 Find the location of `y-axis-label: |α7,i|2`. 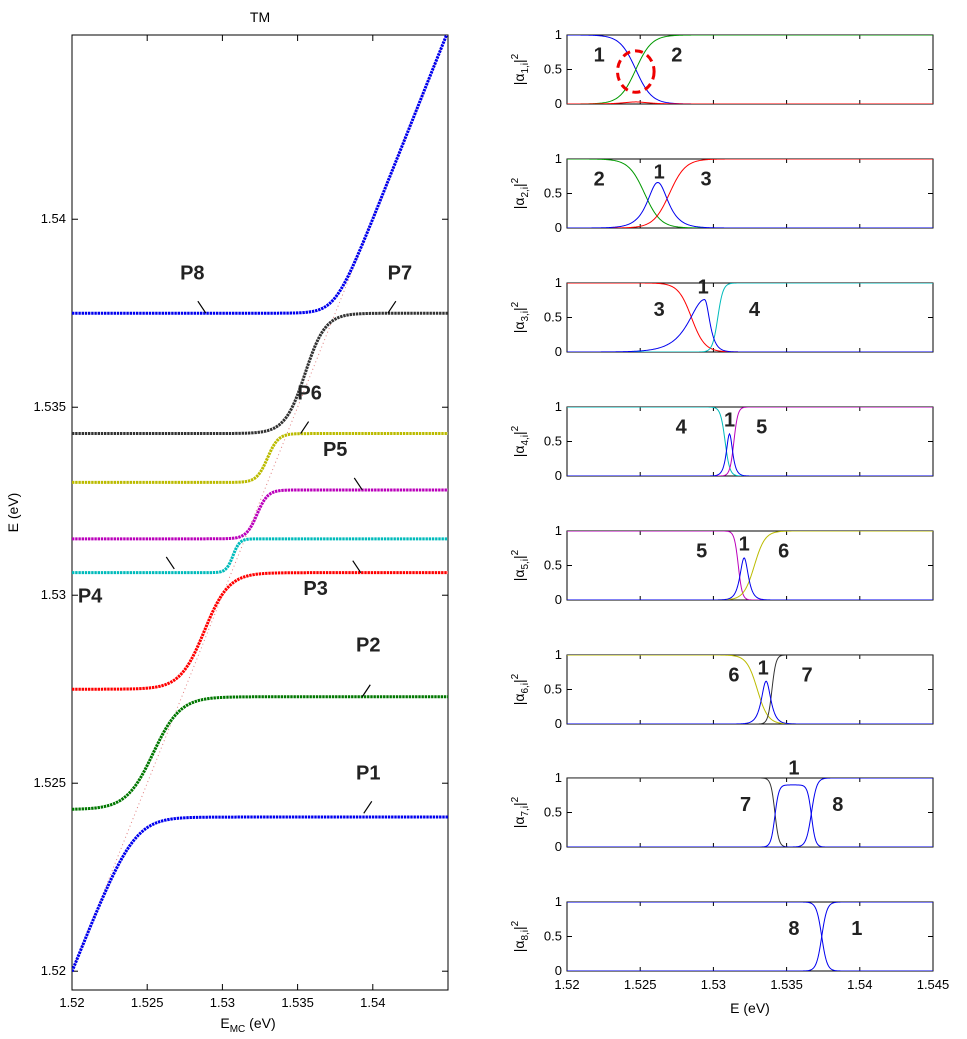

y-axis-label: |α7,i|2 is located at coordinates (520, 812).